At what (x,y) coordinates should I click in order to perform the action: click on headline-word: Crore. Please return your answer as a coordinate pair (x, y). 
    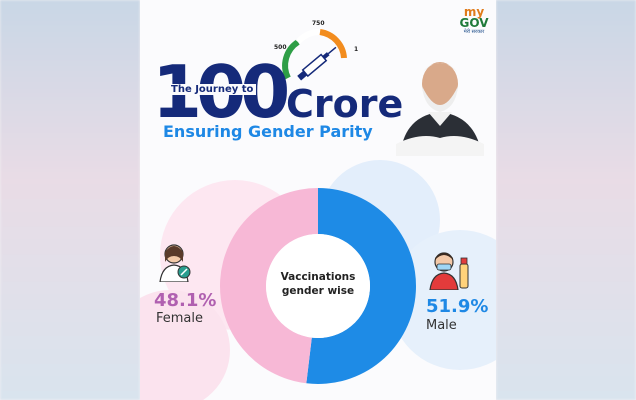
    Looking at the image, I should click on (345, 104).